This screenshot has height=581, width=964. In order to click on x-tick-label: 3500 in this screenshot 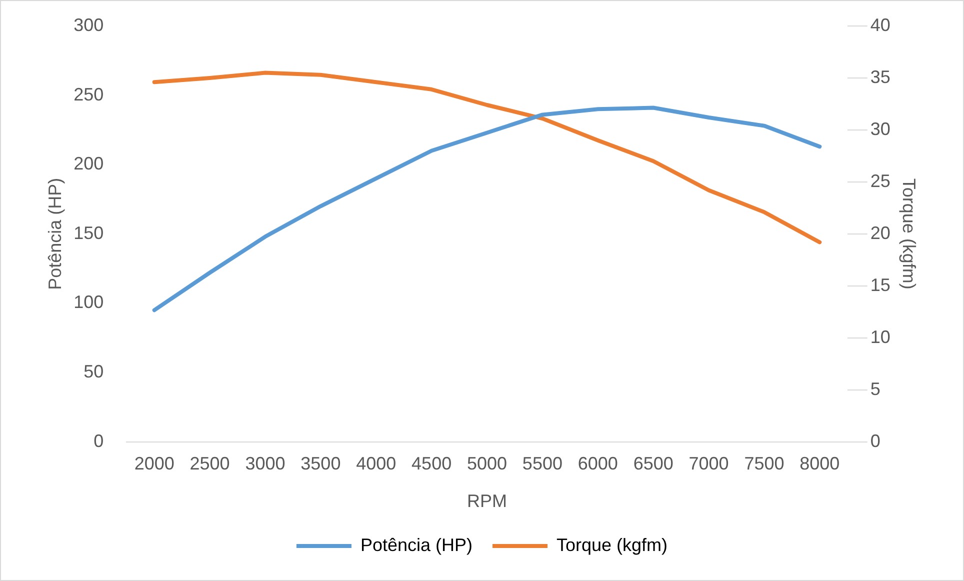, I will do `click(320, 464)`.